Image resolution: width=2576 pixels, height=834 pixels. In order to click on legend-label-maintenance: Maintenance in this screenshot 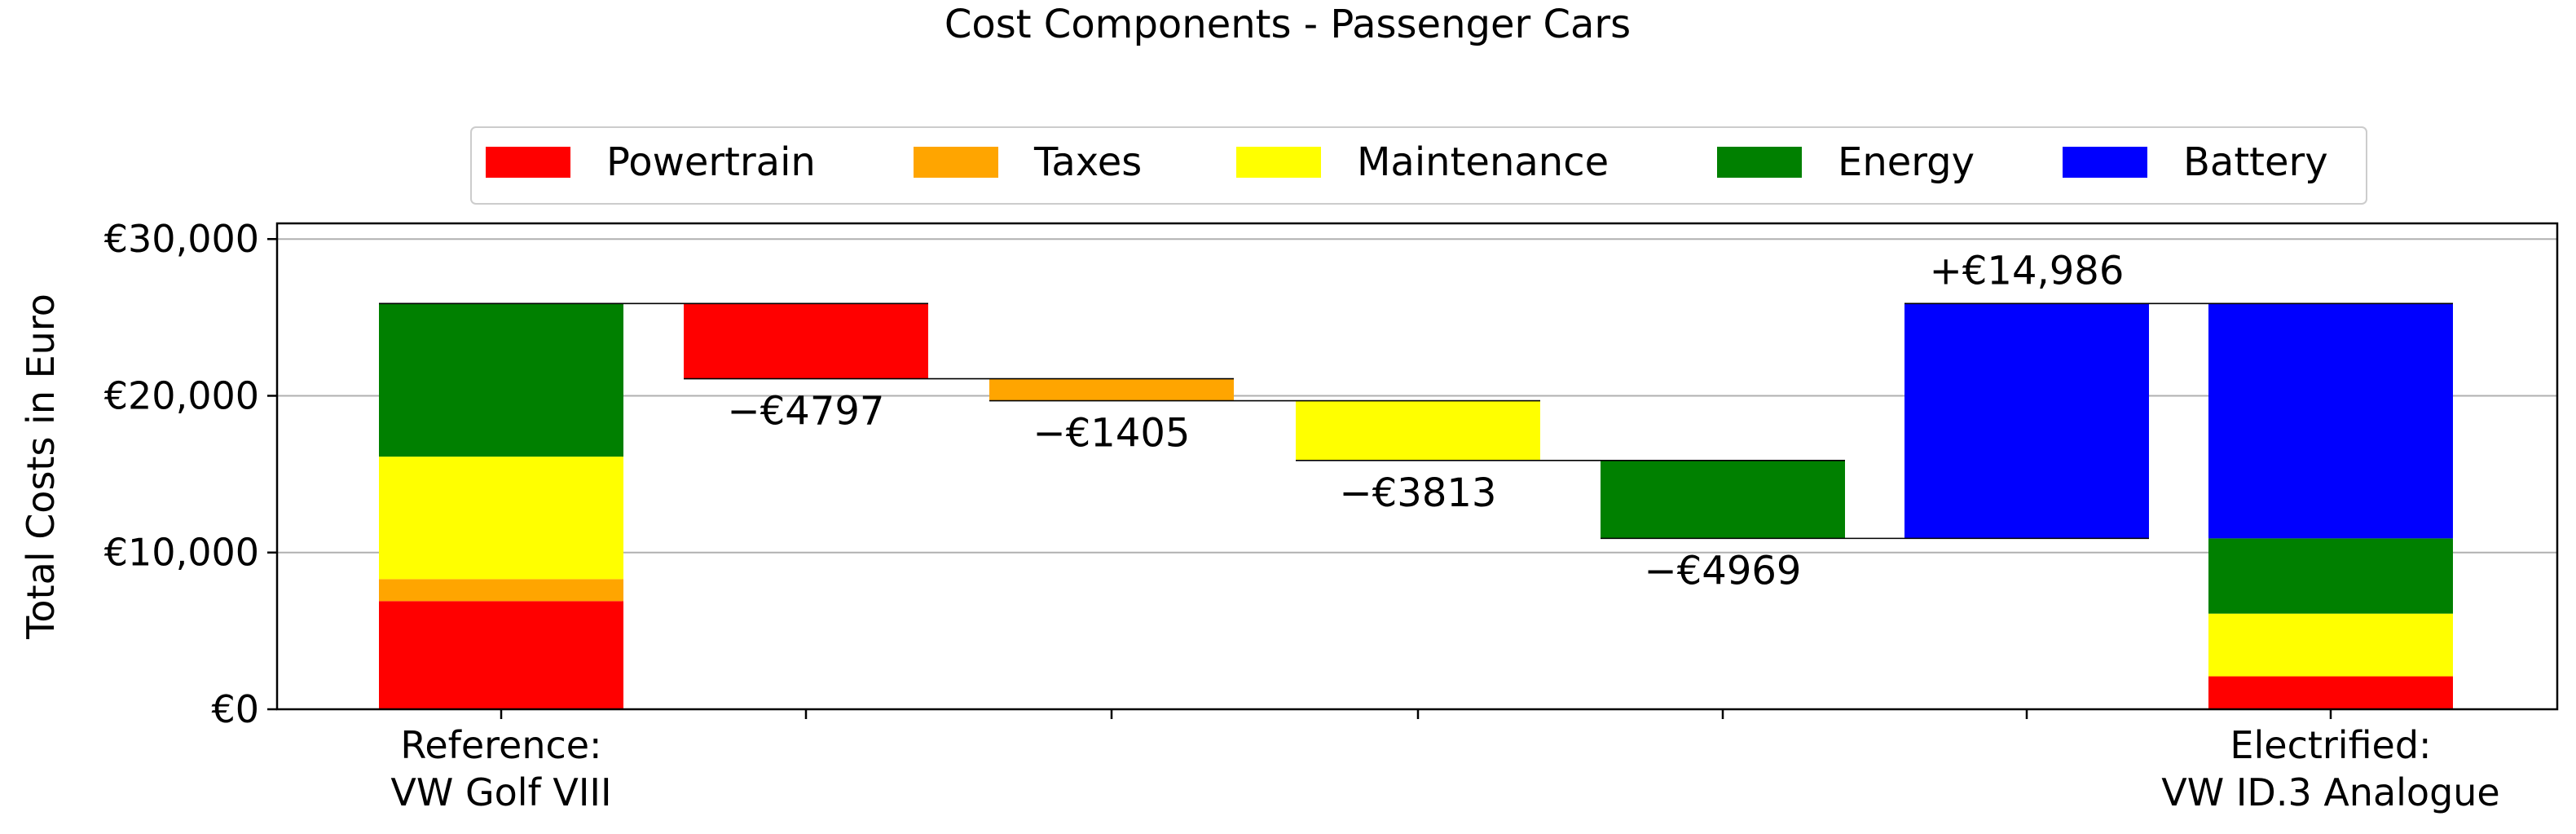, I will do `click(1483, 162)`.